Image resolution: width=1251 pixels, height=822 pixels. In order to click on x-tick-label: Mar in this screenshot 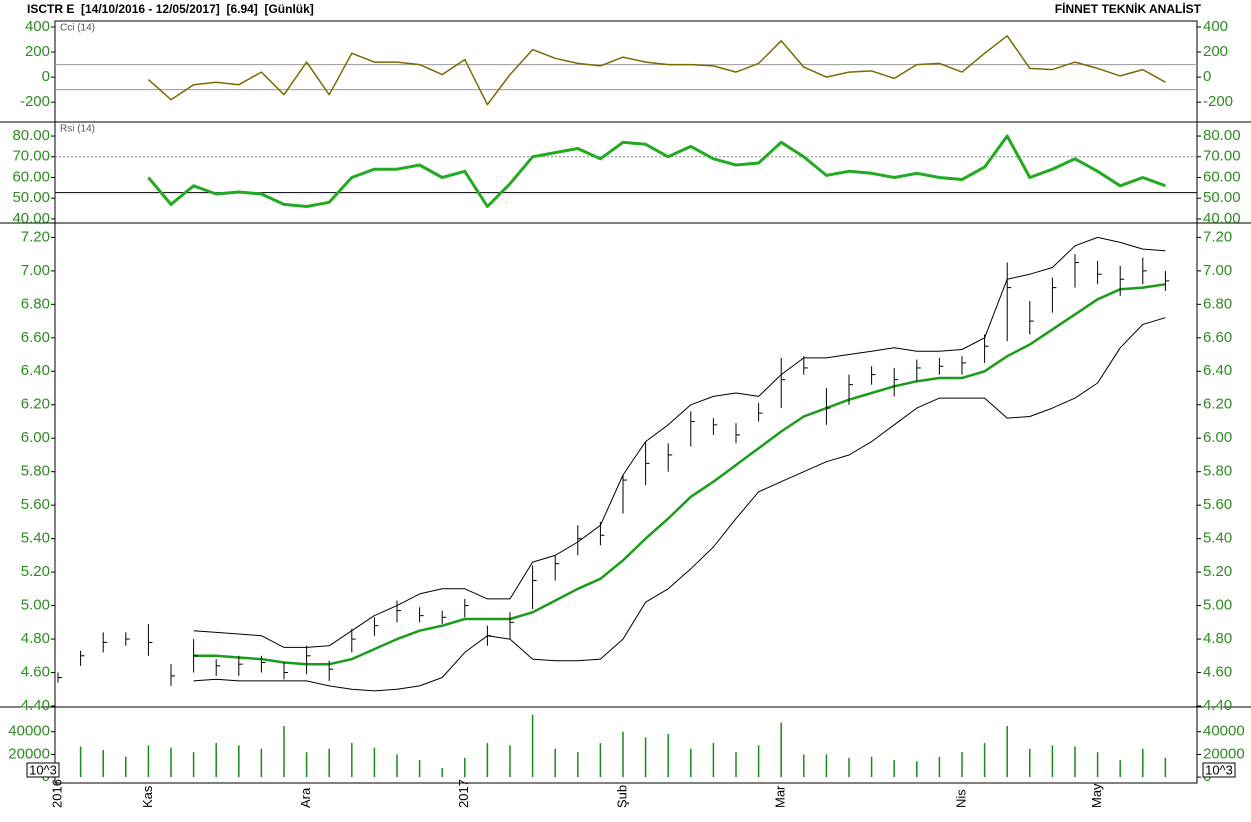, I will do `click(780, 796)`.